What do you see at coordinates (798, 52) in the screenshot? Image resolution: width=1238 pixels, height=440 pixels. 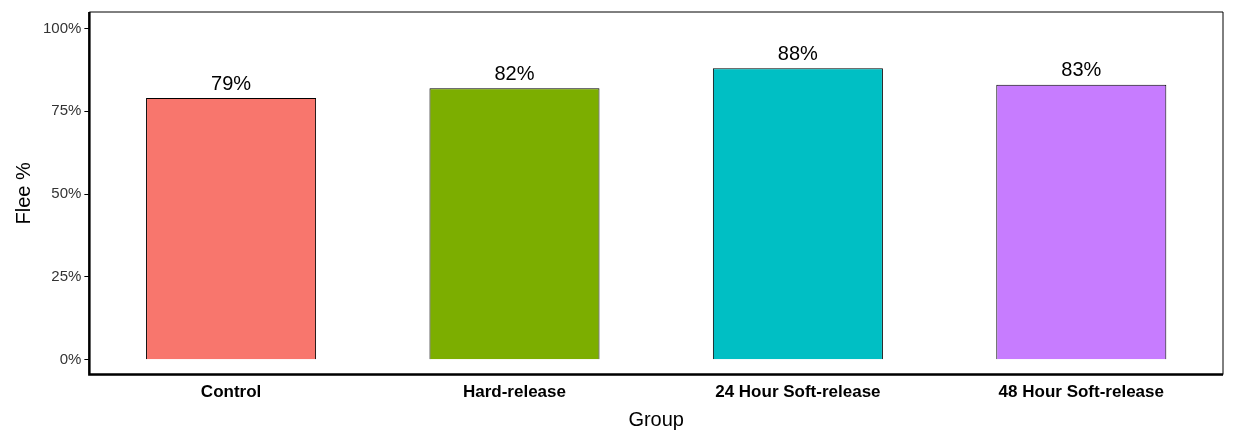 I see `data-label: 88%` at bounding box center [798, 52].